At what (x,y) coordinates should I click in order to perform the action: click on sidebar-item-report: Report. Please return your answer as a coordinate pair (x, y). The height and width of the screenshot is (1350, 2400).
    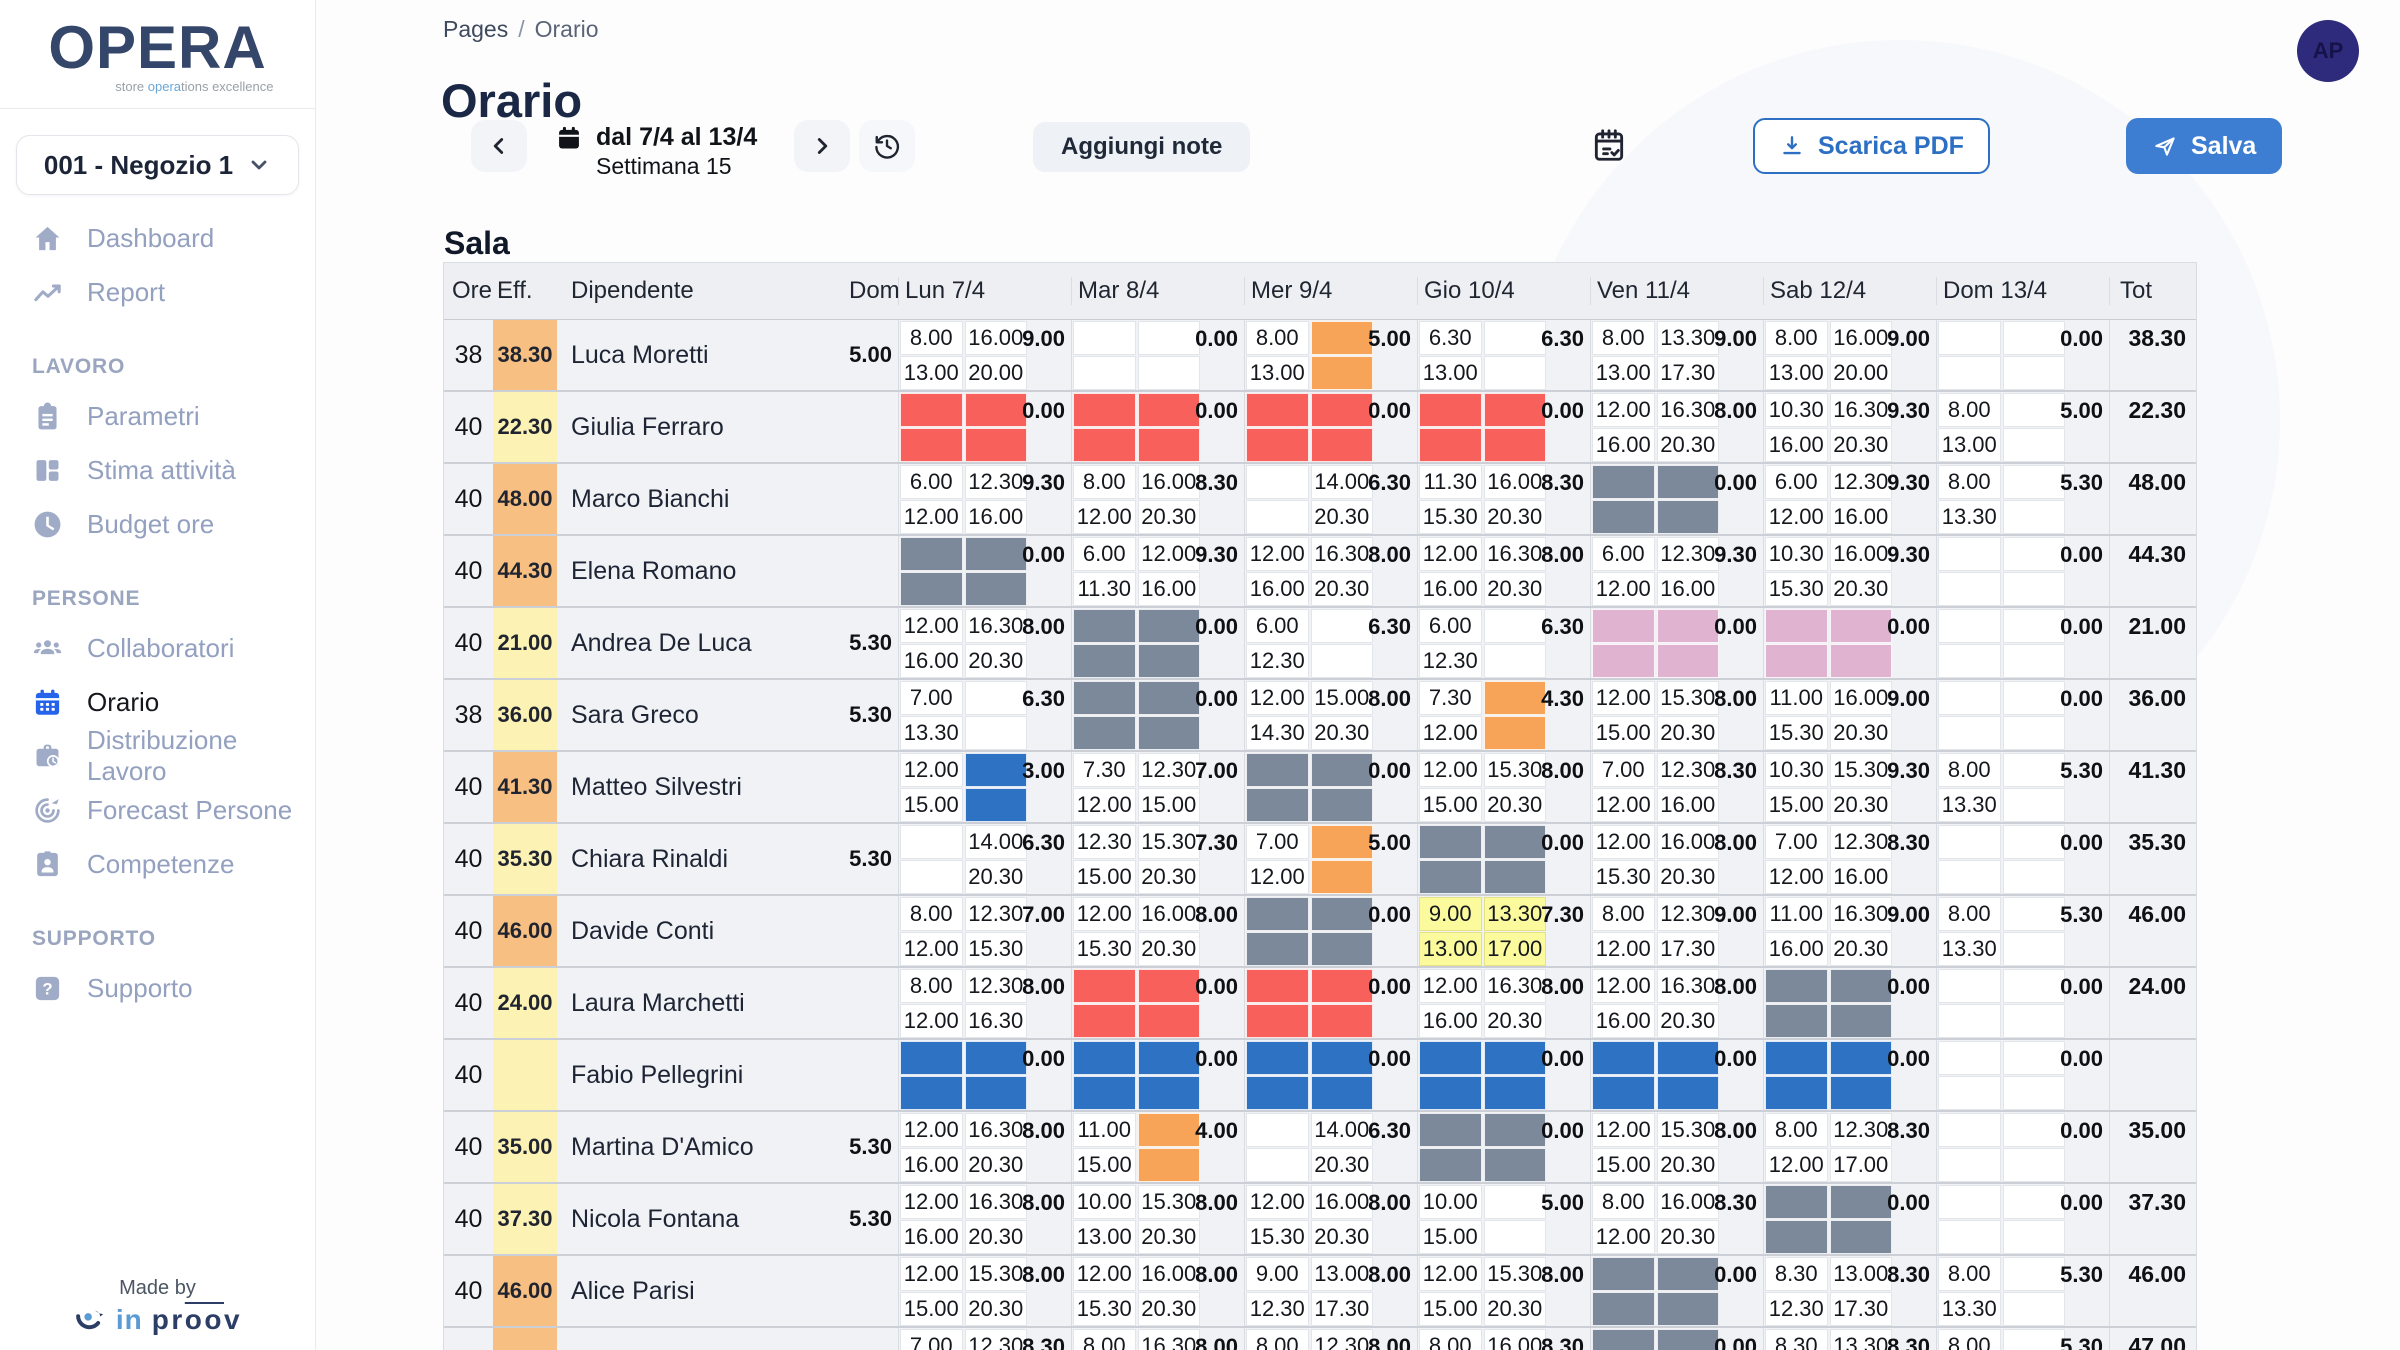
    Looking at the image, I should click on (157, 292).